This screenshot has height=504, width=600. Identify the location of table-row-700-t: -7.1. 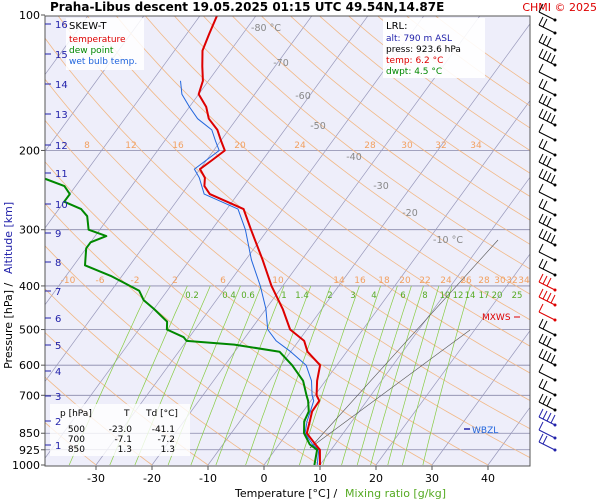
(123, 440).